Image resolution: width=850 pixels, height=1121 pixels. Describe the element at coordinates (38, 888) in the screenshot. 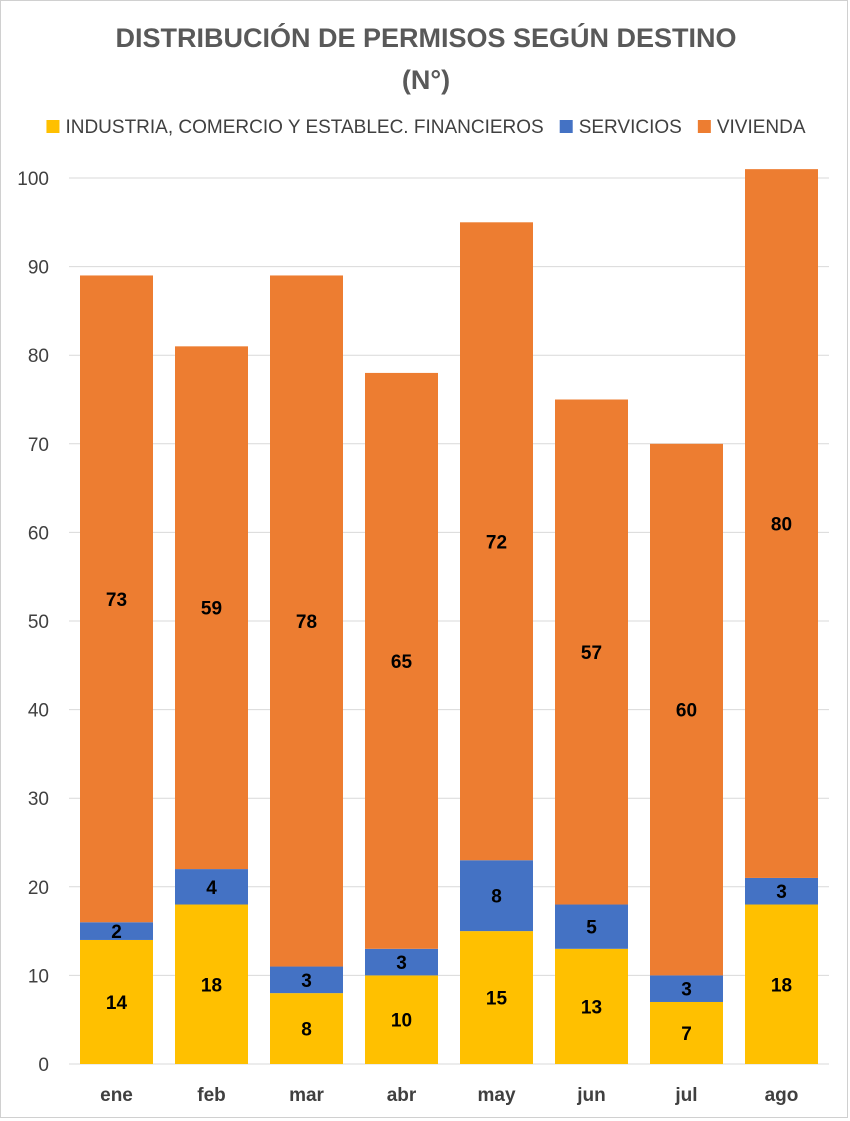

I see `y-tick-label: 20` at that location.